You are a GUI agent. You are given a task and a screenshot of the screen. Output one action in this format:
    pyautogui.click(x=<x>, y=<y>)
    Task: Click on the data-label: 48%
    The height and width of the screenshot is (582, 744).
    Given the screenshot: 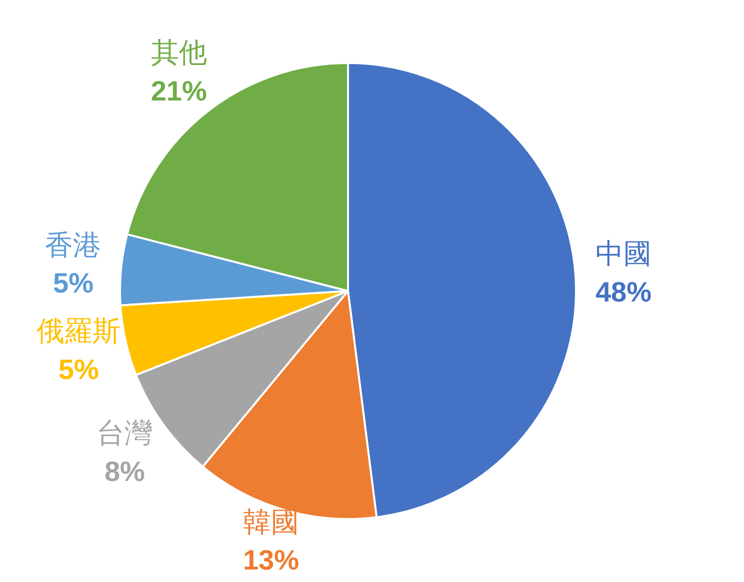 What is the action you would take?
    pyautogui.click(x=623, y=292)
    